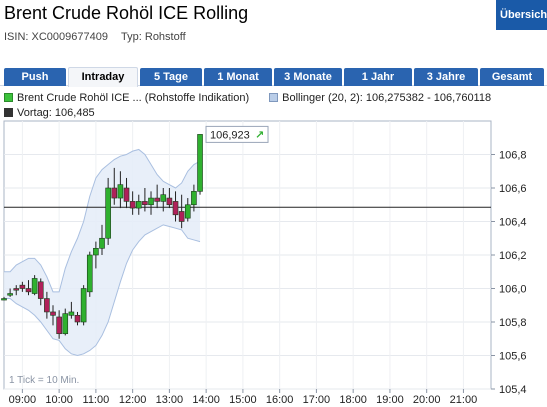 This screenshot has width=547, height=407. What do you see at coordinates (513, 156) in the screenshot?
I see `y-tick-label: 106,8` at bounding box center [513, 156].